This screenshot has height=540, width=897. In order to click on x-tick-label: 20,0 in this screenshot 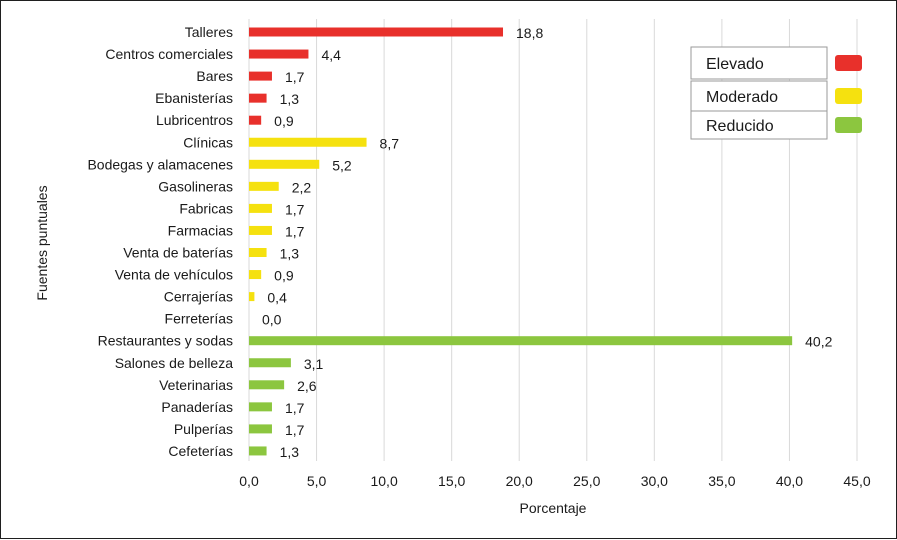, I will do `click(519, 481)`.